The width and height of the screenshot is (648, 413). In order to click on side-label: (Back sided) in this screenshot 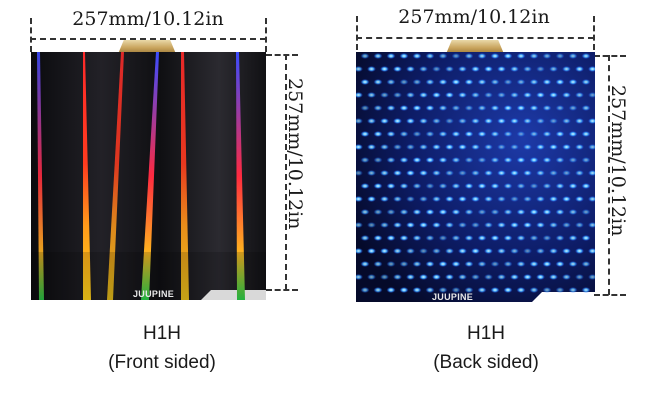, I will do `click(486, 362)`.